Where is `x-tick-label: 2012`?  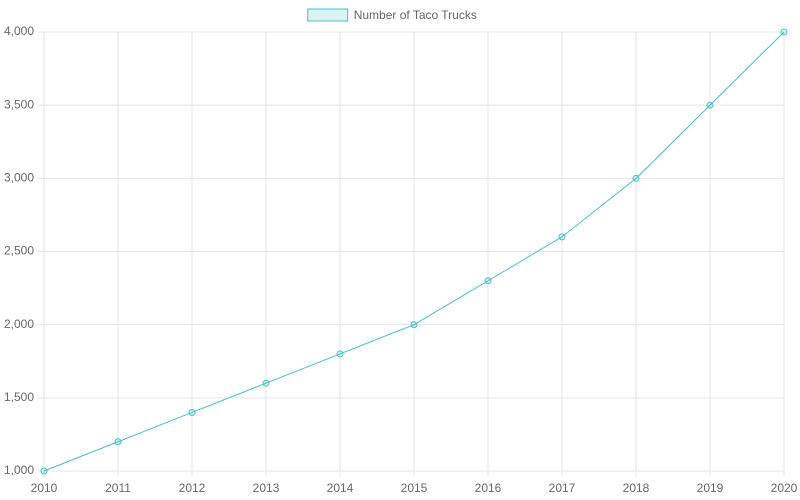 x-tick-label: 2012 is located at coordinates (192, 488).